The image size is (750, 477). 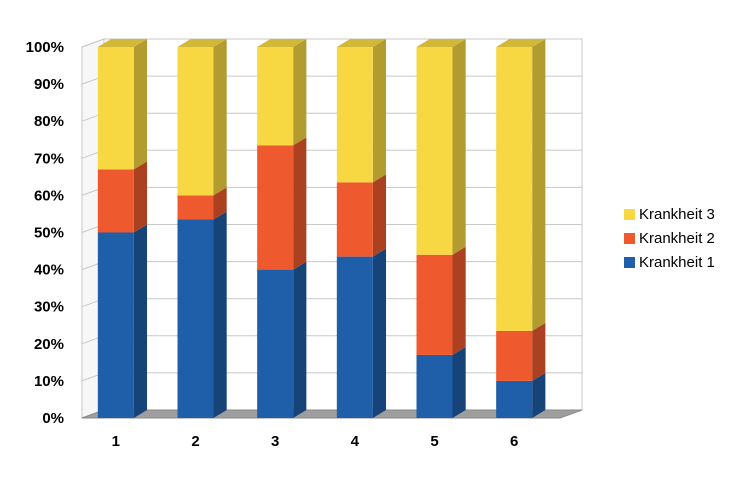 I want to click on y-tick-label: 0%, so click(x=53, y=418).